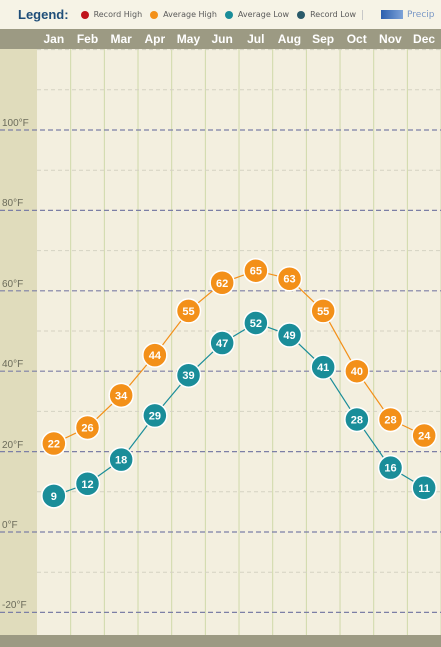 The image size is (441, 647). What do you see at coordinates (356, 39) in the screenshot?
I see `month-label: Oct` at bounding box center [356, 39].